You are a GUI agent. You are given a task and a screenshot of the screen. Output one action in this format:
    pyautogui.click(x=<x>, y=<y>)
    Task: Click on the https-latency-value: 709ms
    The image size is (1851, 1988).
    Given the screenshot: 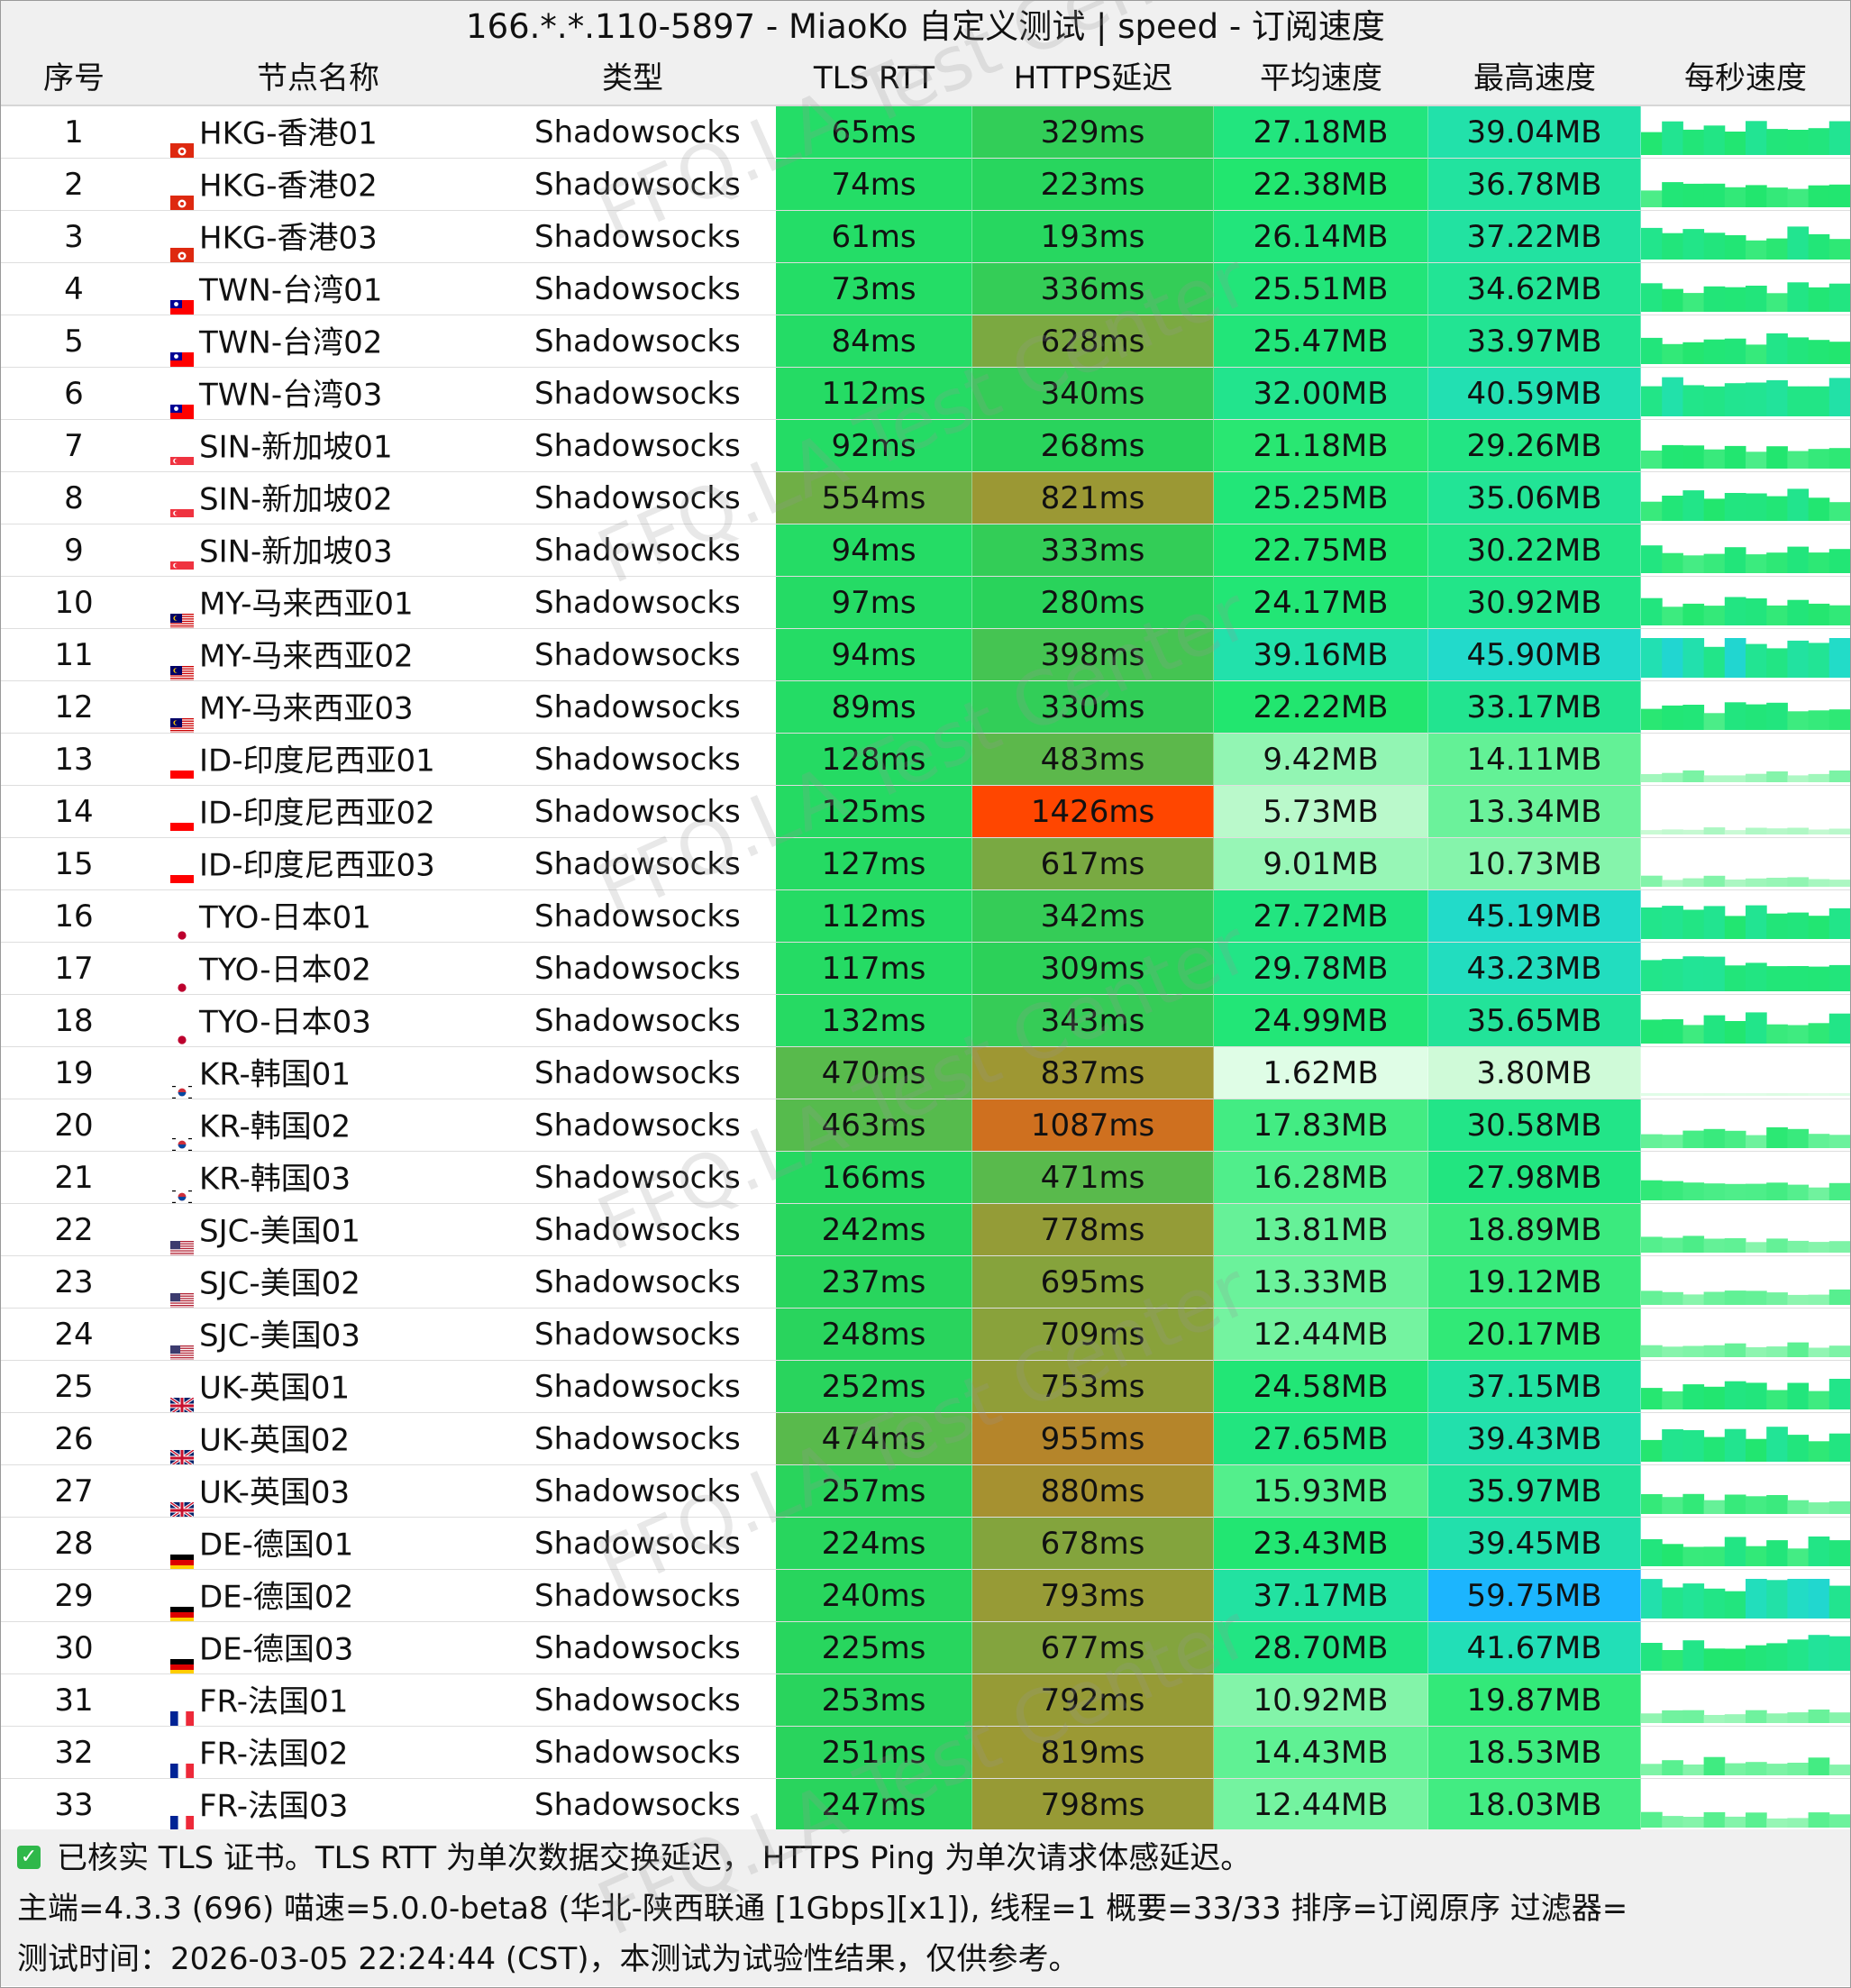 What is the action you would take?
    pyautogui.click(x=1093, y=1335)
    